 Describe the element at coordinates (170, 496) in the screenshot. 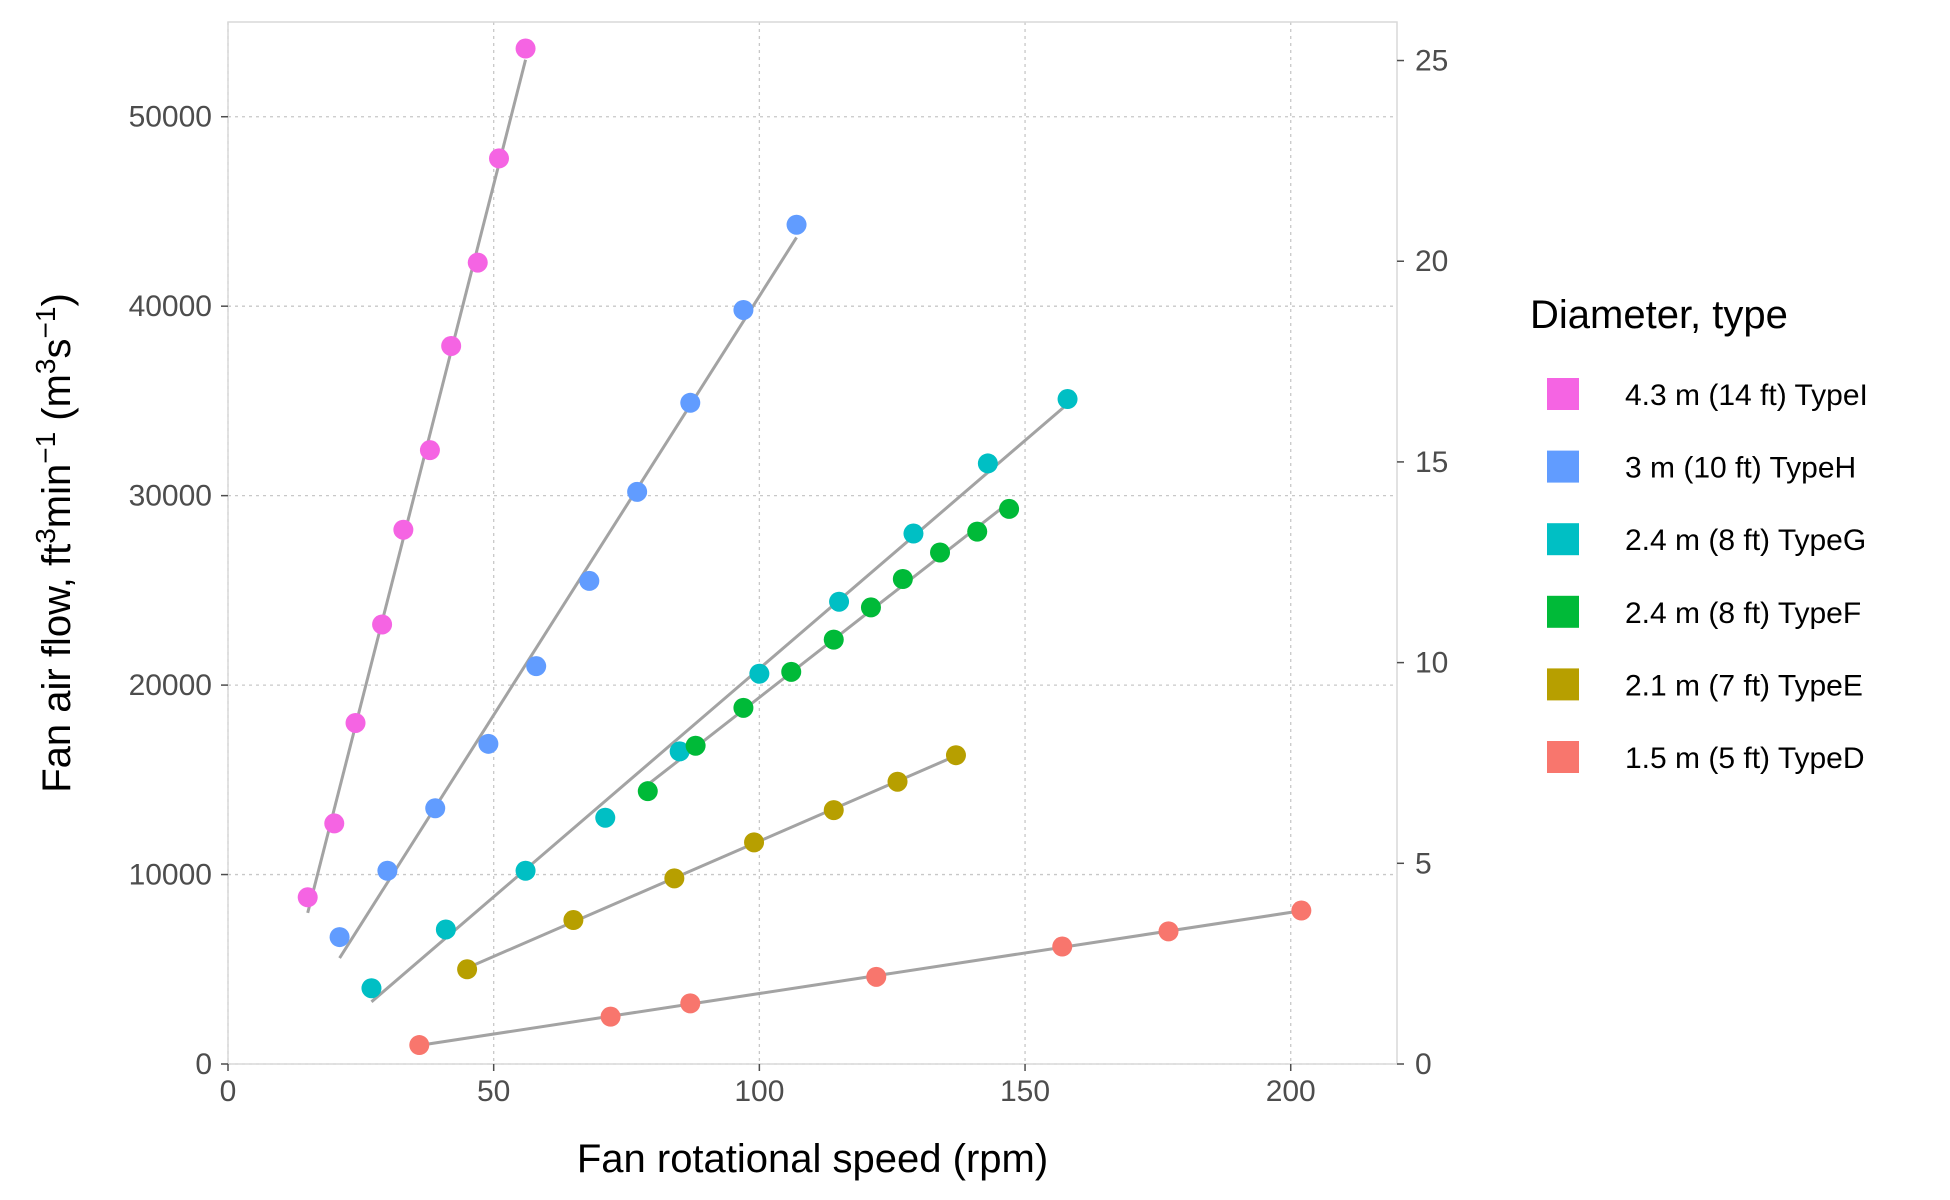

I see `y-tick-label: 30000` at that location.